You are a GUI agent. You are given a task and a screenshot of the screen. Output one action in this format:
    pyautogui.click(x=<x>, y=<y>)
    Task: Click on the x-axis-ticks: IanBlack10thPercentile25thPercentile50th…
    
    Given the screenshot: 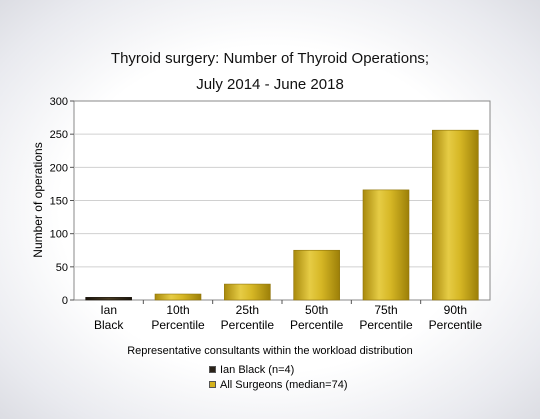 What is the action you would take?
    pyautogui.click(x=288, y=316)
    